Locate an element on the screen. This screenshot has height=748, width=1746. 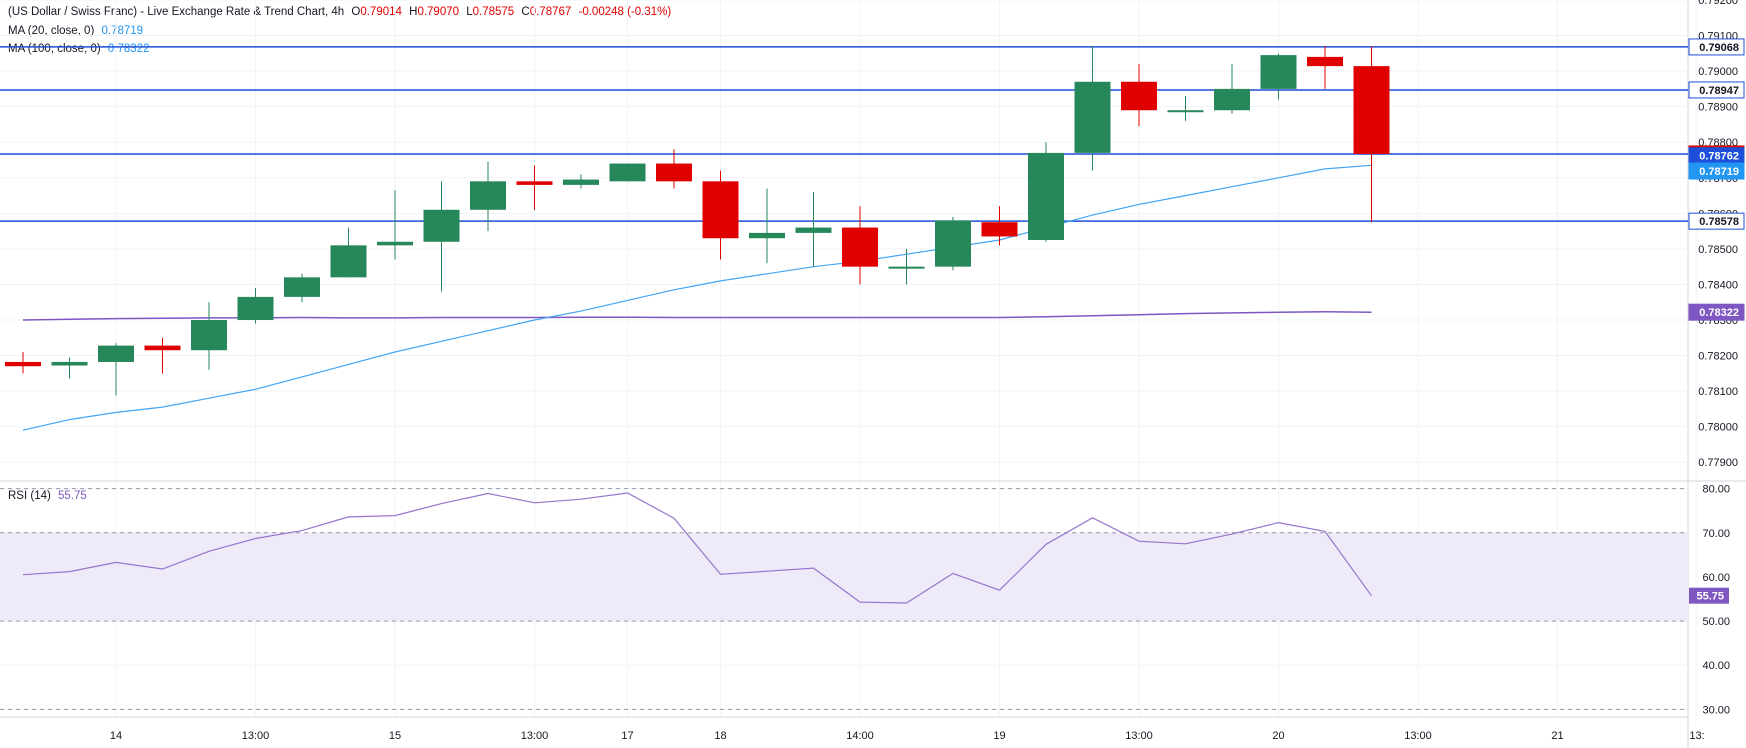
time-tick-label: 13: is located at coordinates (1696, 736).